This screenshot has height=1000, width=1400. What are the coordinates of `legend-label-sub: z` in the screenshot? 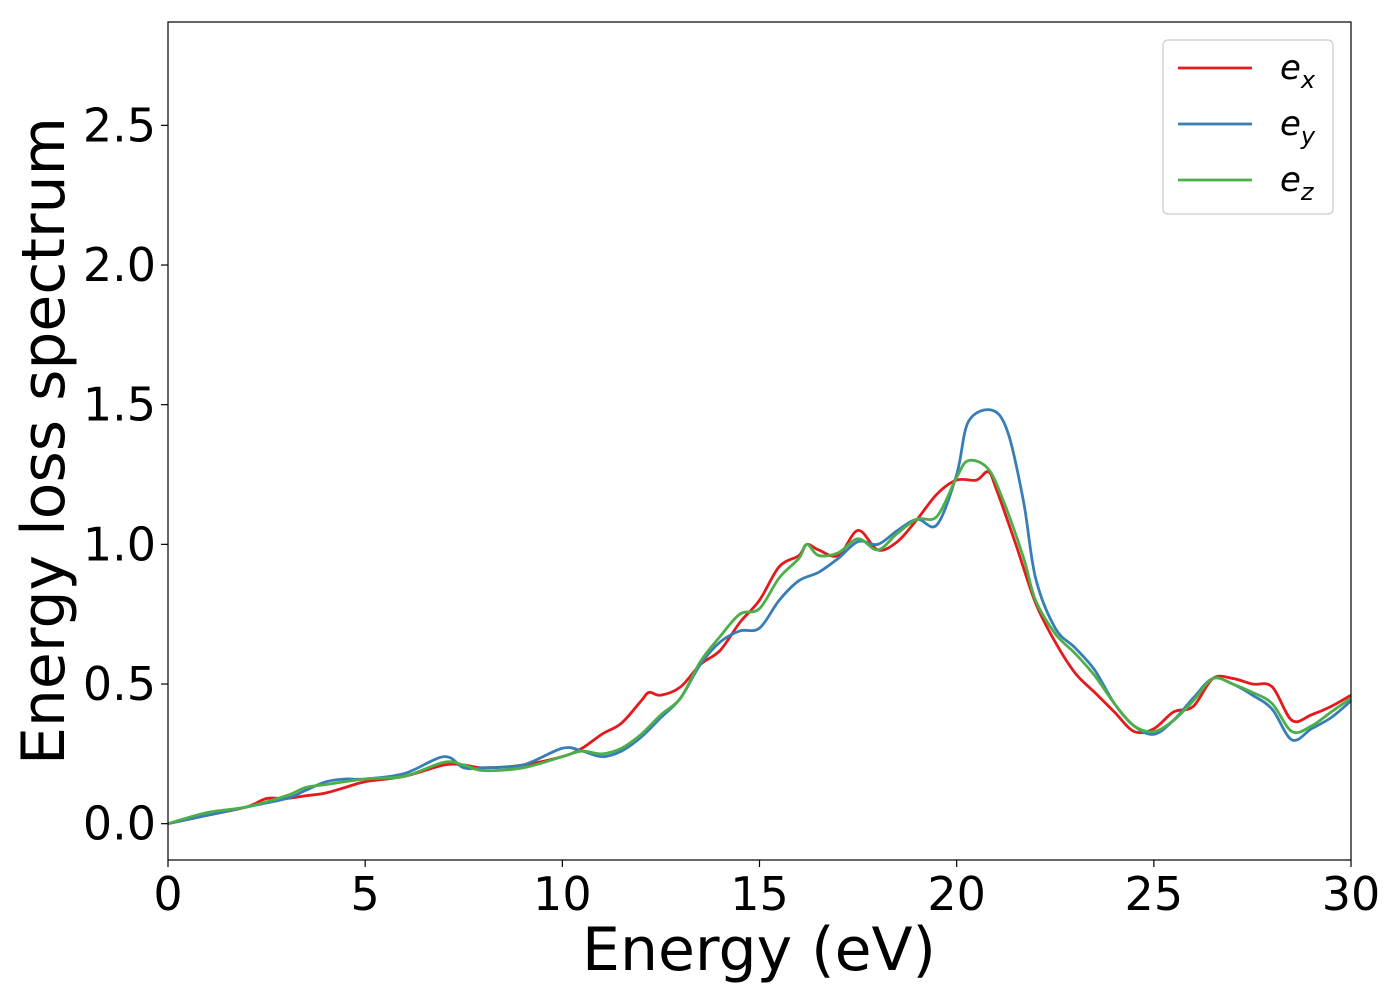 It's located at (1307, 192).